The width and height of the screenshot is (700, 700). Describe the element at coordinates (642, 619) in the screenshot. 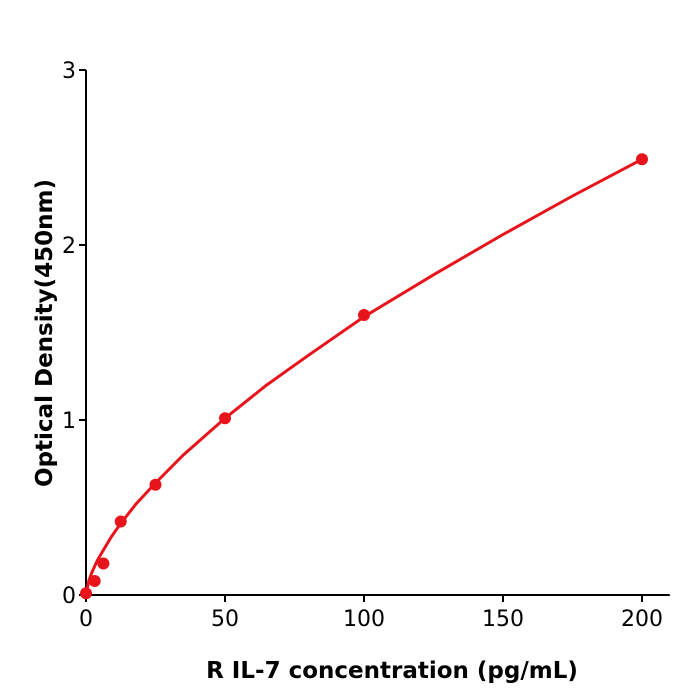

I see `x-tick-label: 200` at that location.